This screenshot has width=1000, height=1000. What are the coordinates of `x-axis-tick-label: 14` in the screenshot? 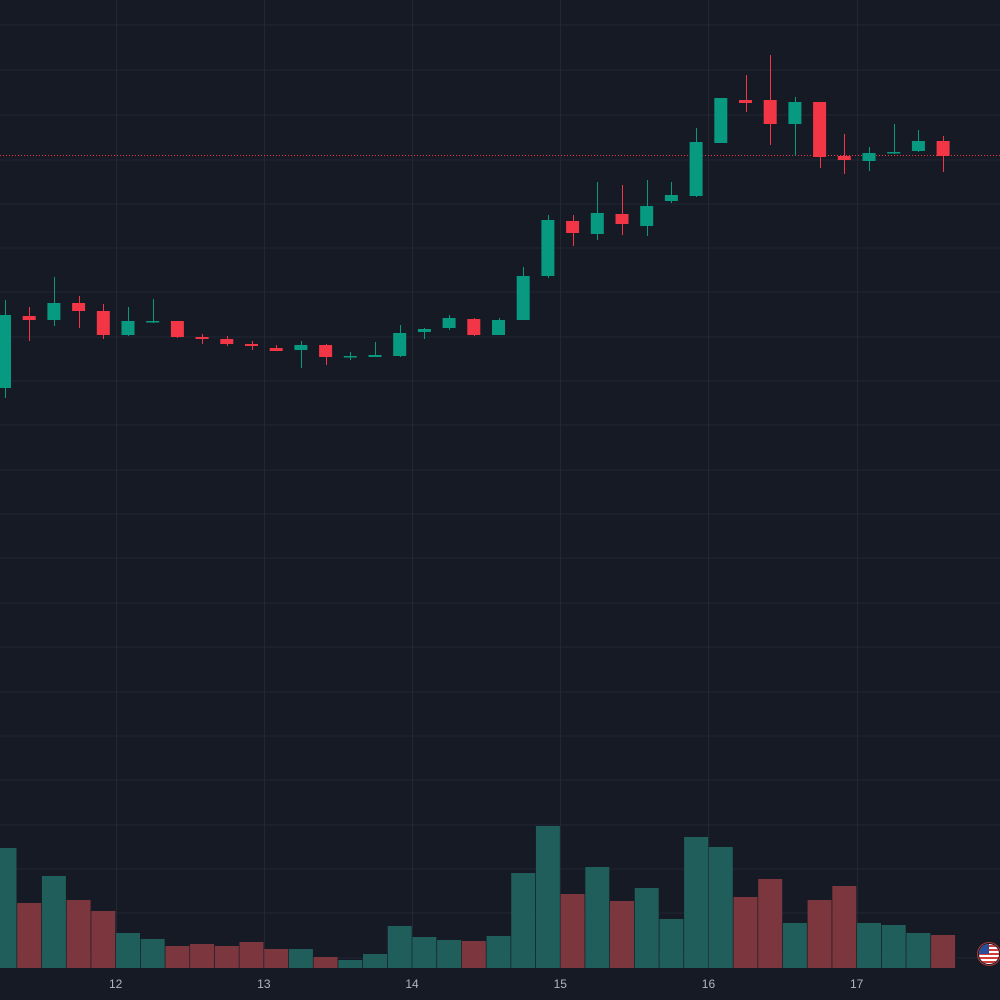 It's located at (412, 984).